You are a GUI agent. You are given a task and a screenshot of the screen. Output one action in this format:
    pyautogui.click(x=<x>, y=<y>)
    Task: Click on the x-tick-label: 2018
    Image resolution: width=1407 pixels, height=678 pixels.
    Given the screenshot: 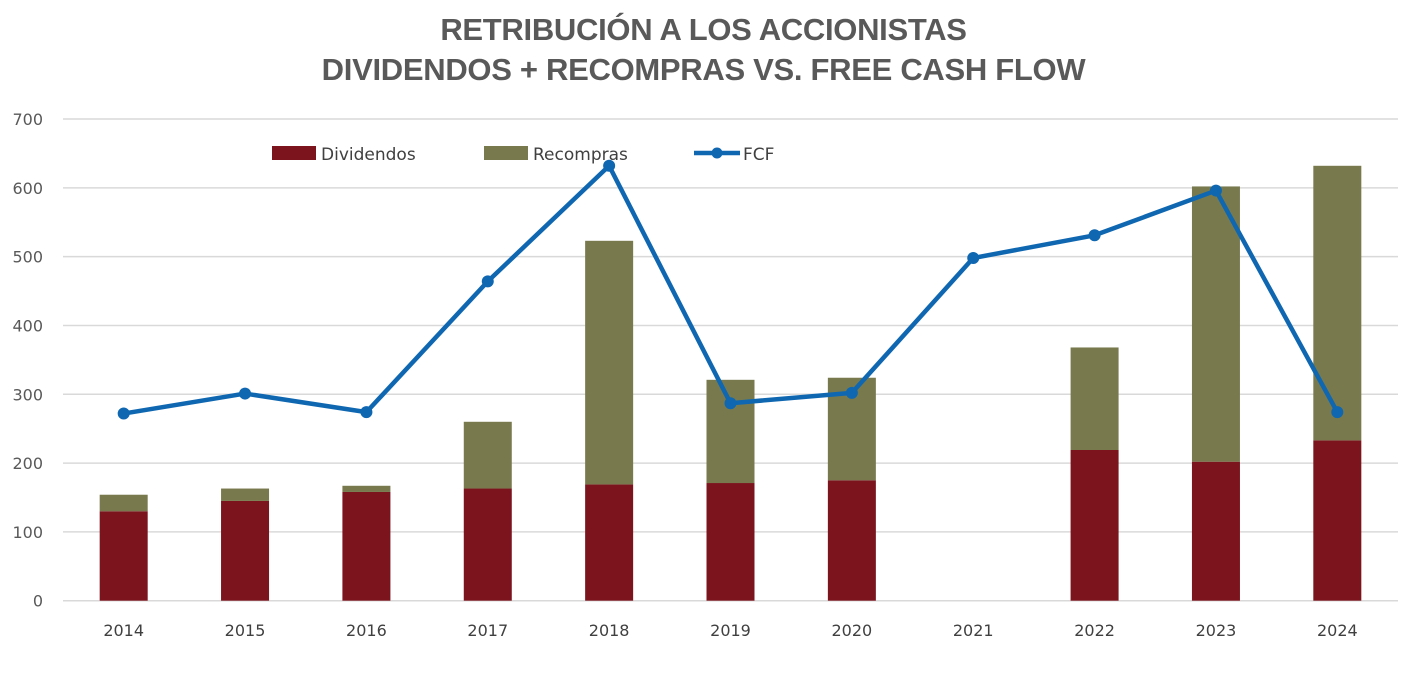 What is the action you would take?
    pyautogui.click(x=609, y=630)
    